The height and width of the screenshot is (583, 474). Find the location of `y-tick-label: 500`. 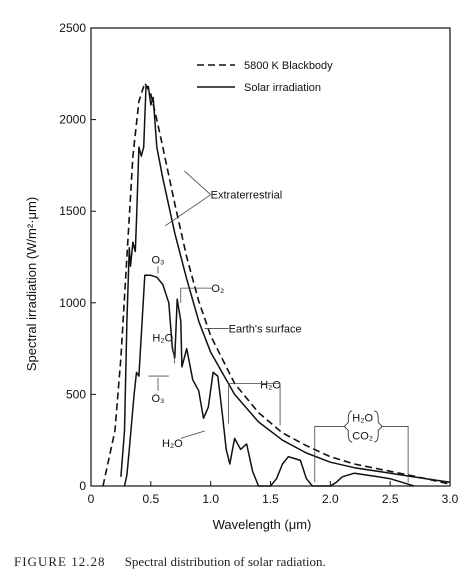

y-tick-label: 500 is located at coordinates (76, 394).